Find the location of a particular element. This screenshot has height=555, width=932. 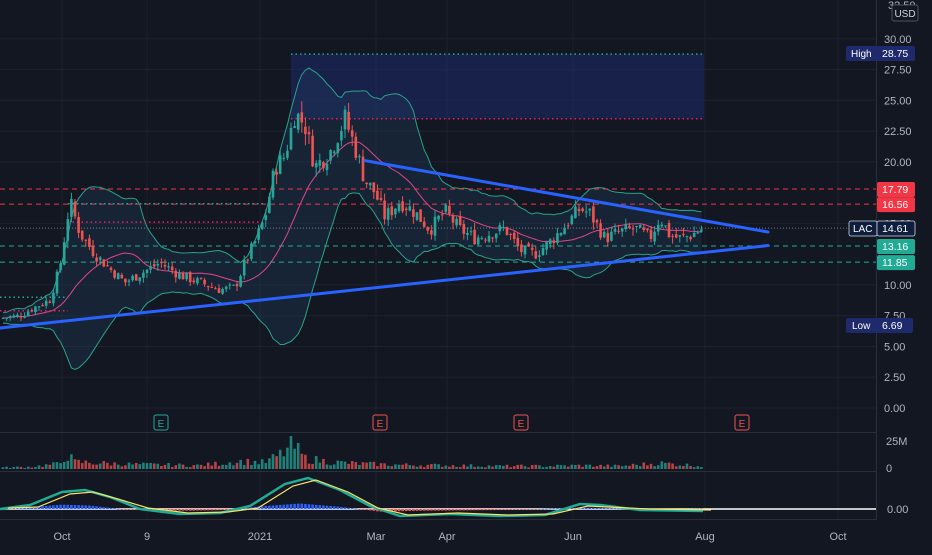

trendline-lower is located at coordinates (385, 287).